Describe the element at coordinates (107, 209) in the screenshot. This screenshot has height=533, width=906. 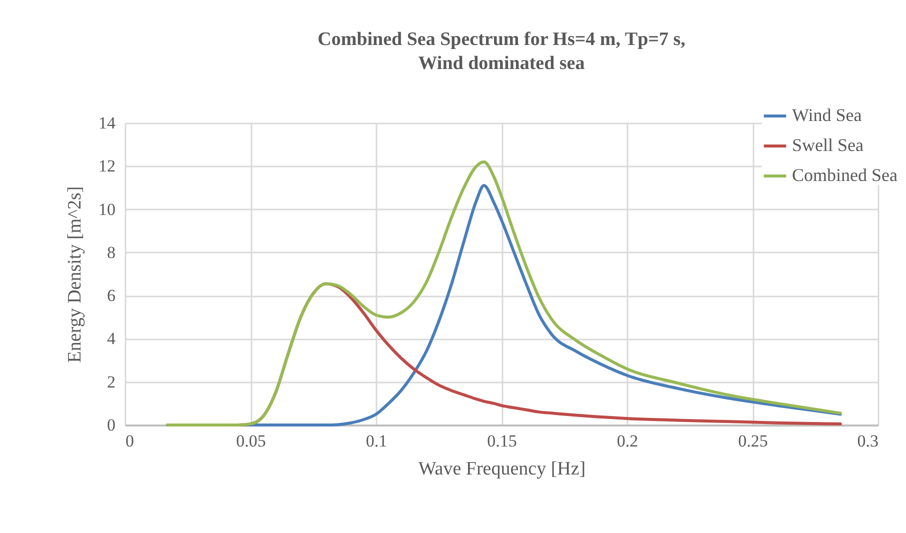
I see `y-tick-label: 10` at that location.